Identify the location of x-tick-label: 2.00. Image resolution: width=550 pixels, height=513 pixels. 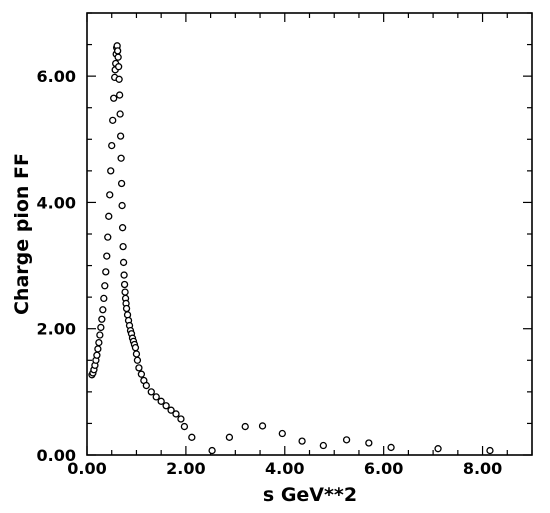
(185, 468).